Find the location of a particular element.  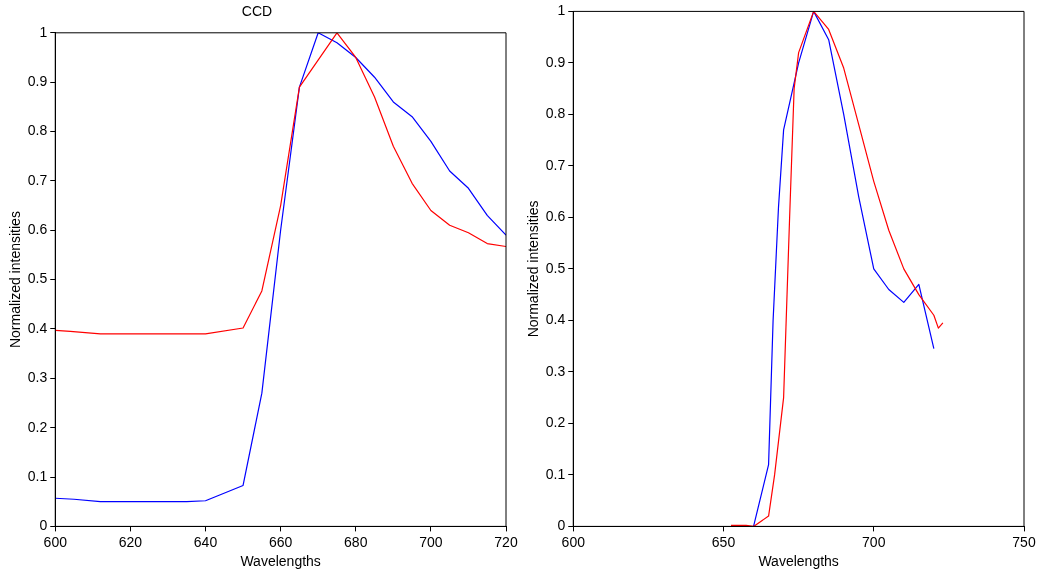

x-tick-label: 640 is located at coordinates (205, 541).